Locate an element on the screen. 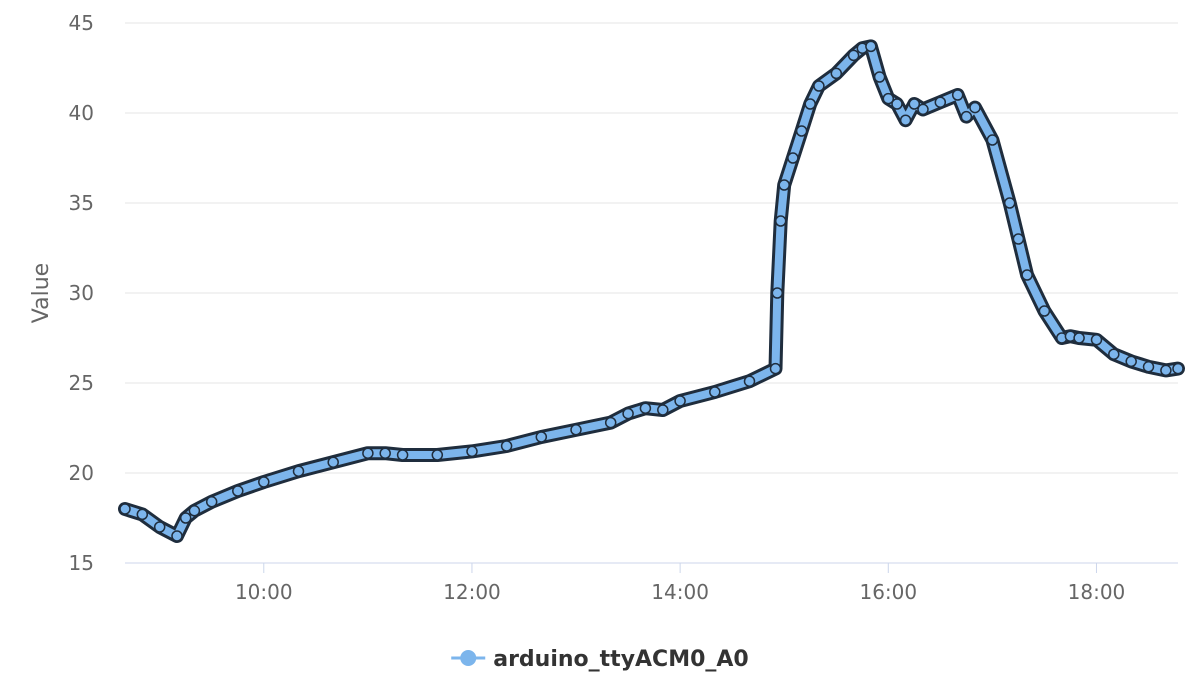 The height and width of the screenshot is (680, 1200). y-tick-label: 25 is located at coordinates (81, 383).